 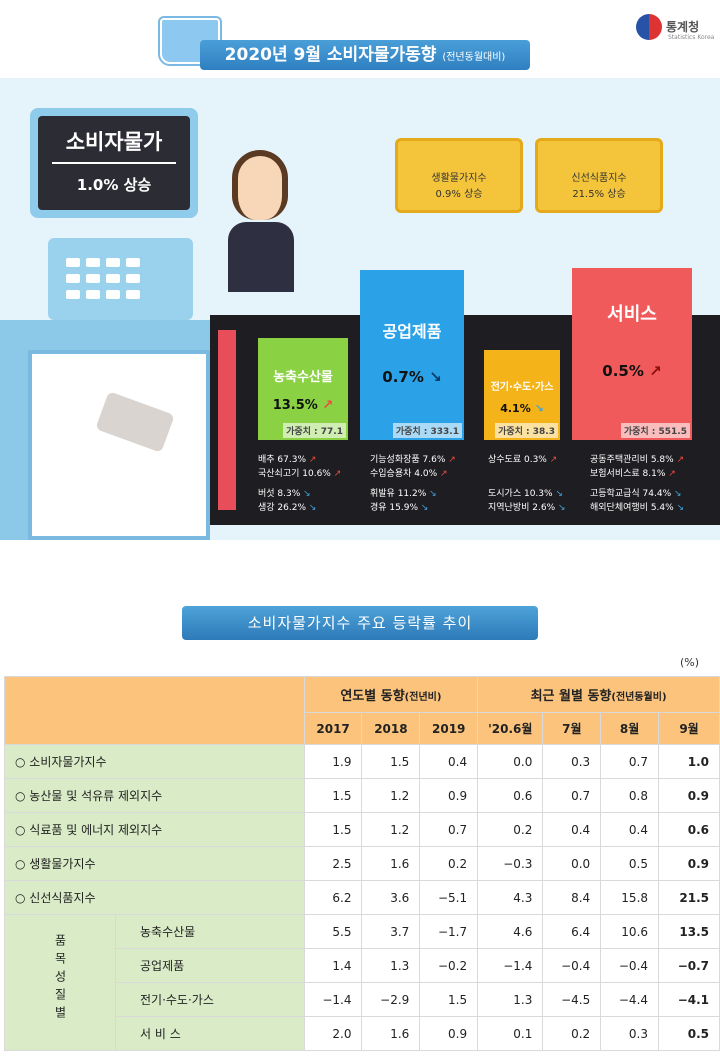 I want to click on table-cell: −4.4, so click(x=630, y=999).